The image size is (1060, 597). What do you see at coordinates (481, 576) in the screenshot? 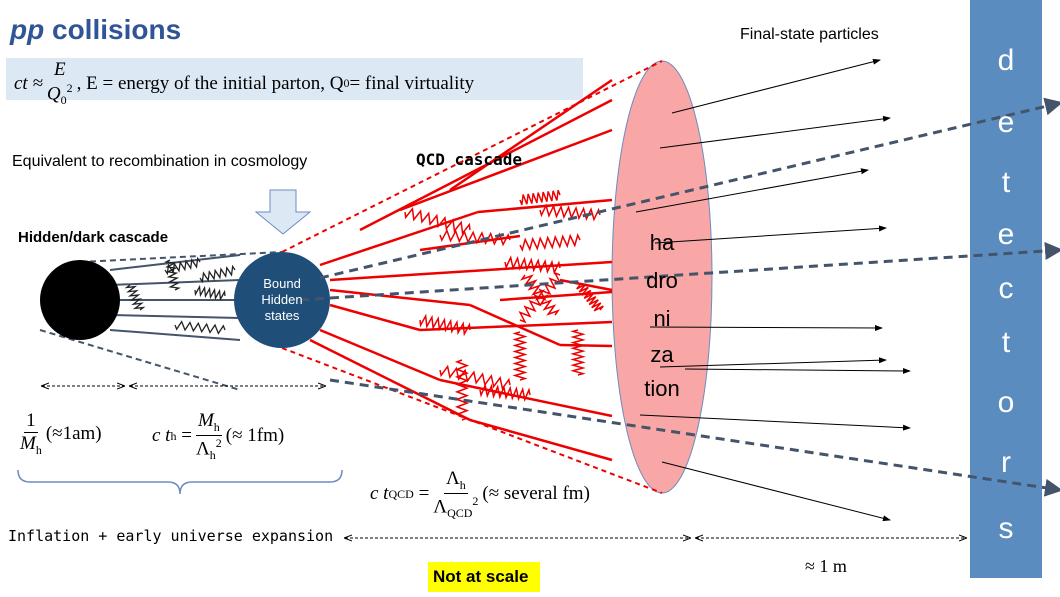
I see `not-at-scale: Not at scale` at bounding box center [481, 576].